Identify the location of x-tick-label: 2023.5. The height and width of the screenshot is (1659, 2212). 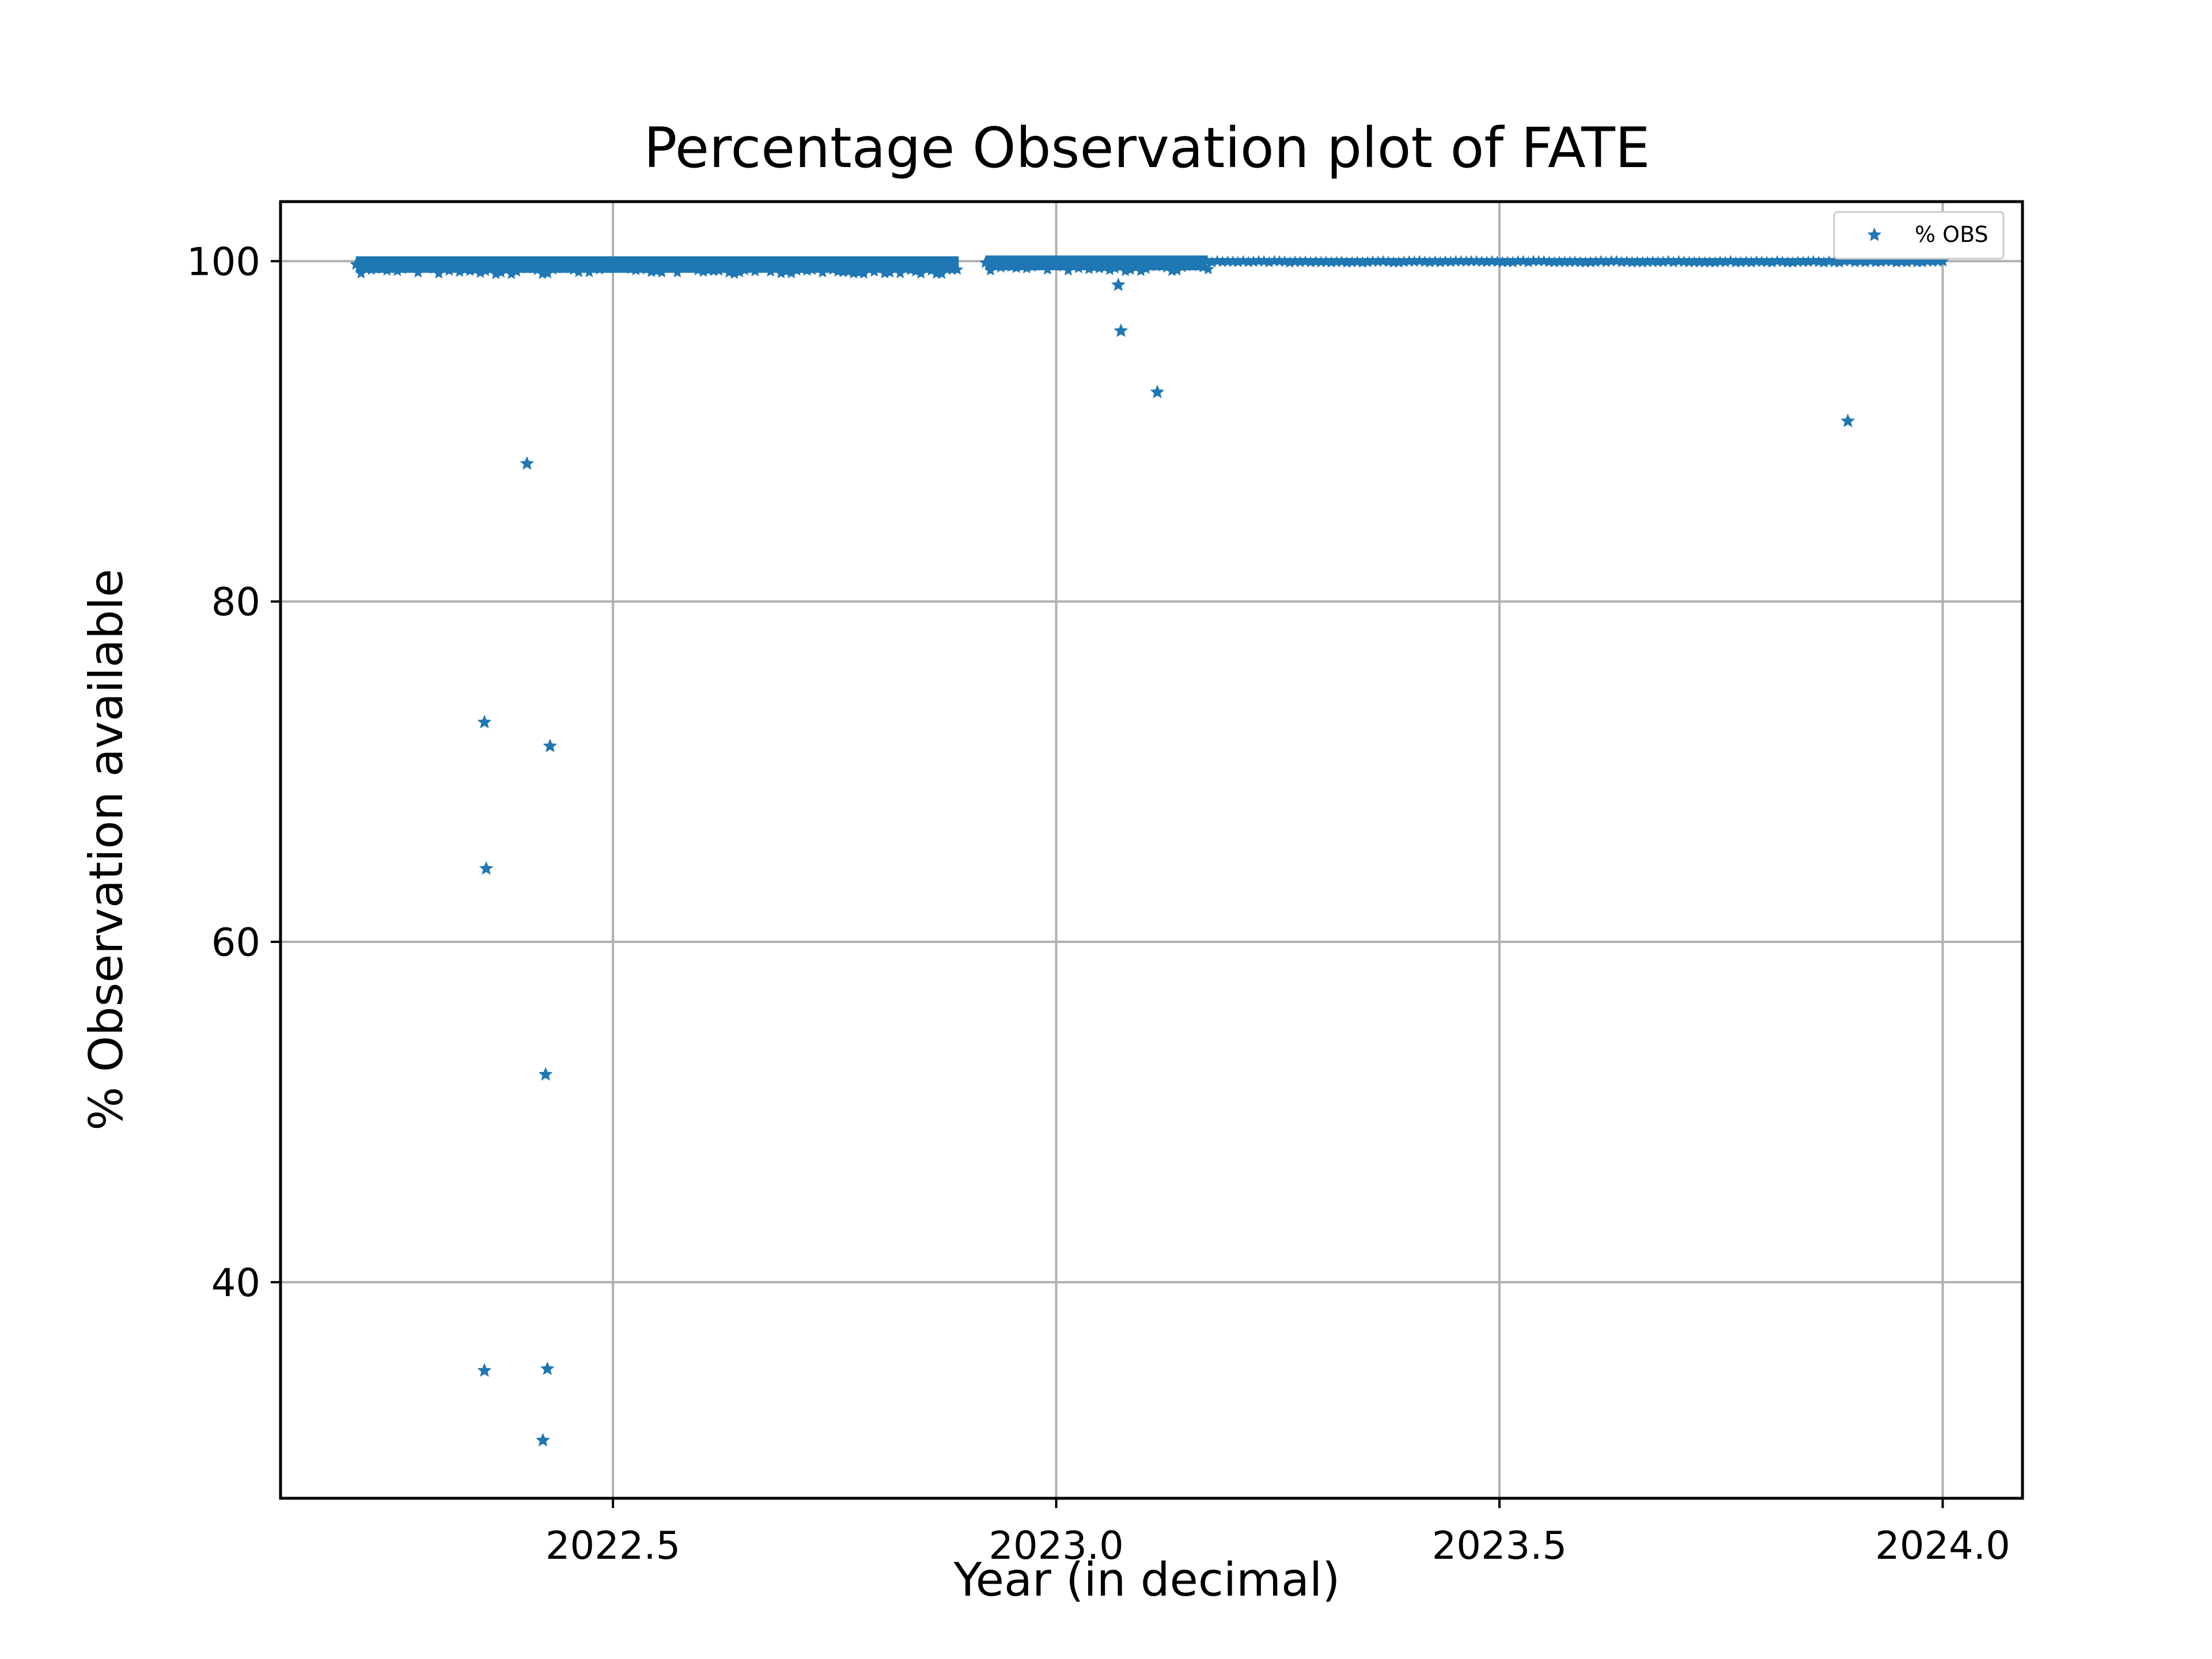
(1499, 1545).